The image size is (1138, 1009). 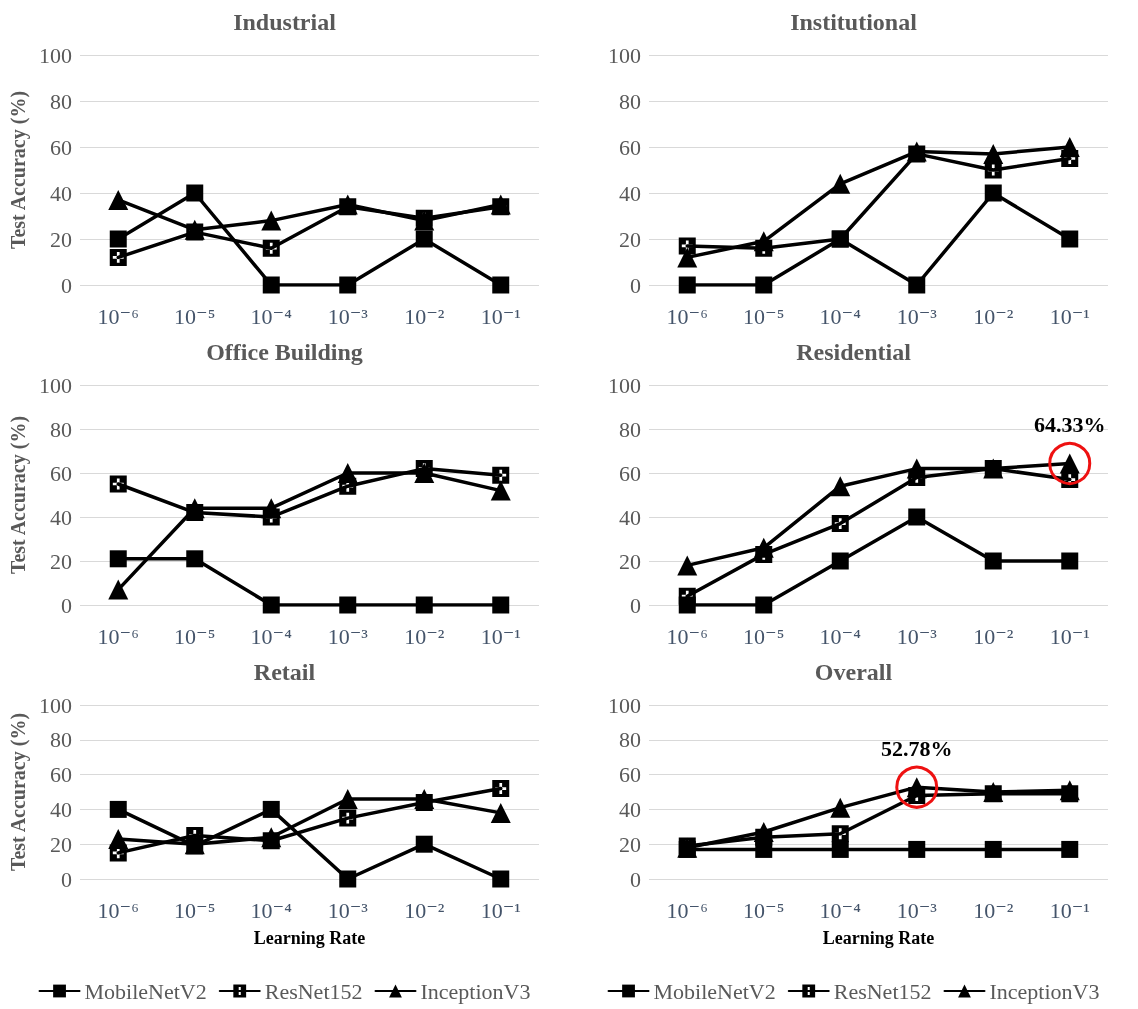 I want to click on annotation: 64.33%, so click(x=1070, y=425).